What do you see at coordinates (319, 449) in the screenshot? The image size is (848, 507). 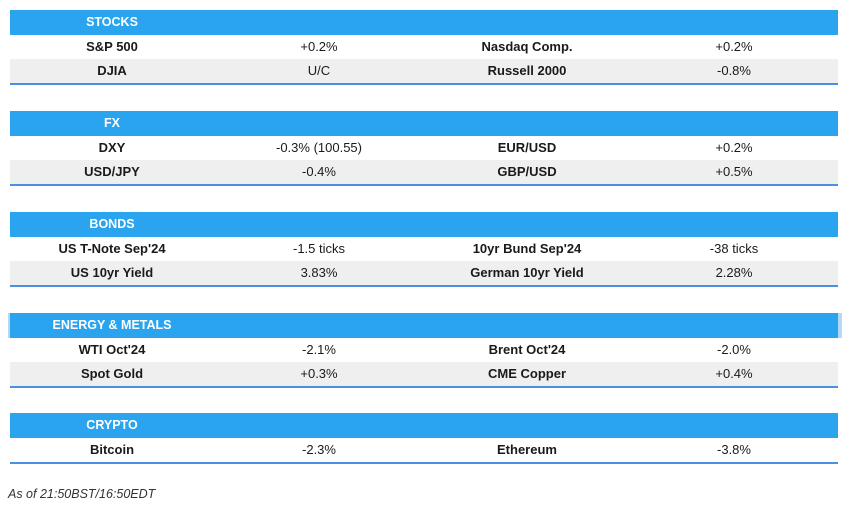 I see `instrument-change: -2.3%` at bounding box center [319, 449].